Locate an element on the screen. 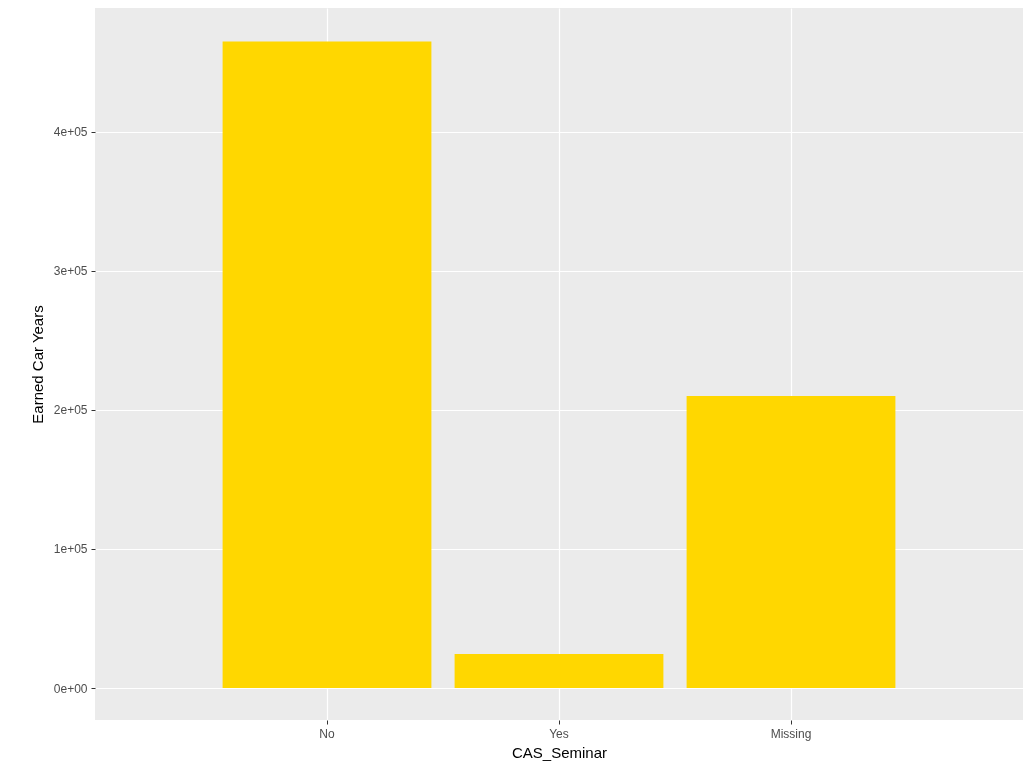 This screenshot has width=1027, height=779. x-tick-label: Yes is located at coordinates (559, 733).